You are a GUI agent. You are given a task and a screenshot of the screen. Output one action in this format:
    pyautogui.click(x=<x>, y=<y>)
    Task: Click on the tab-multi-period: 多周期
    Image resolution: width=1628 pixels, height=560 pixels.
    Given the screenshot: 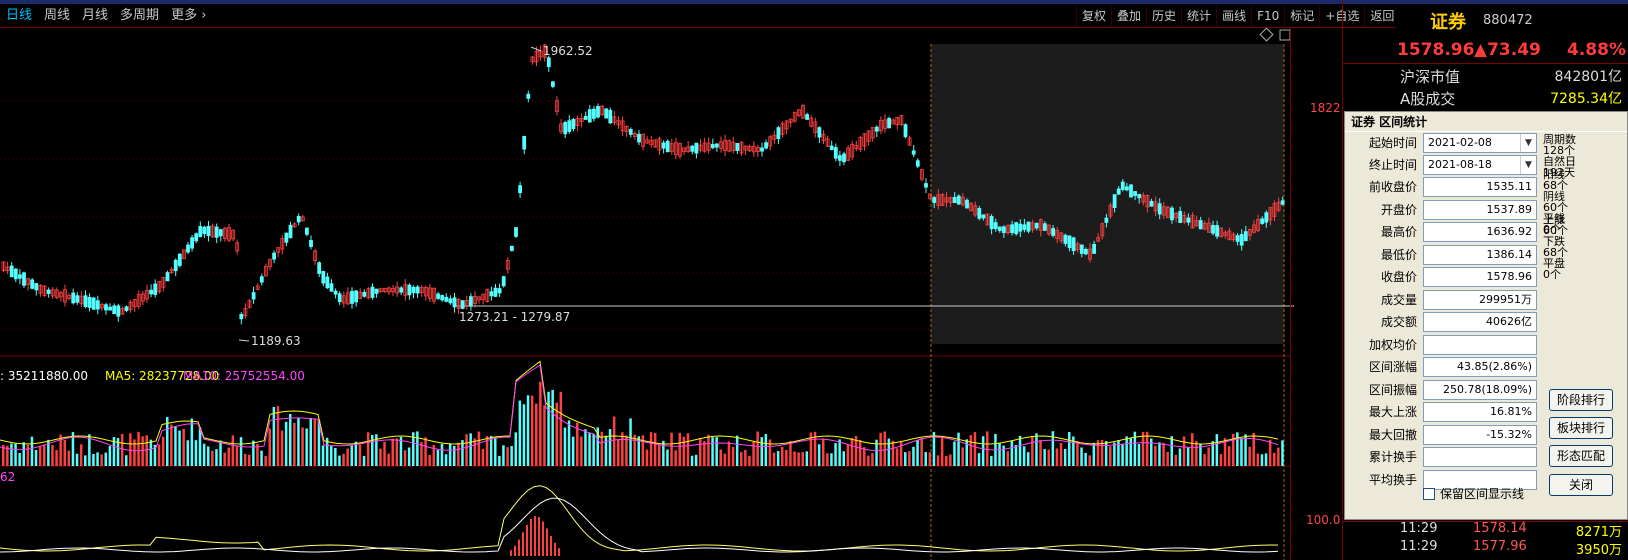 What is the action you would take?
    pyautogui.click(x=140, y=15)
    